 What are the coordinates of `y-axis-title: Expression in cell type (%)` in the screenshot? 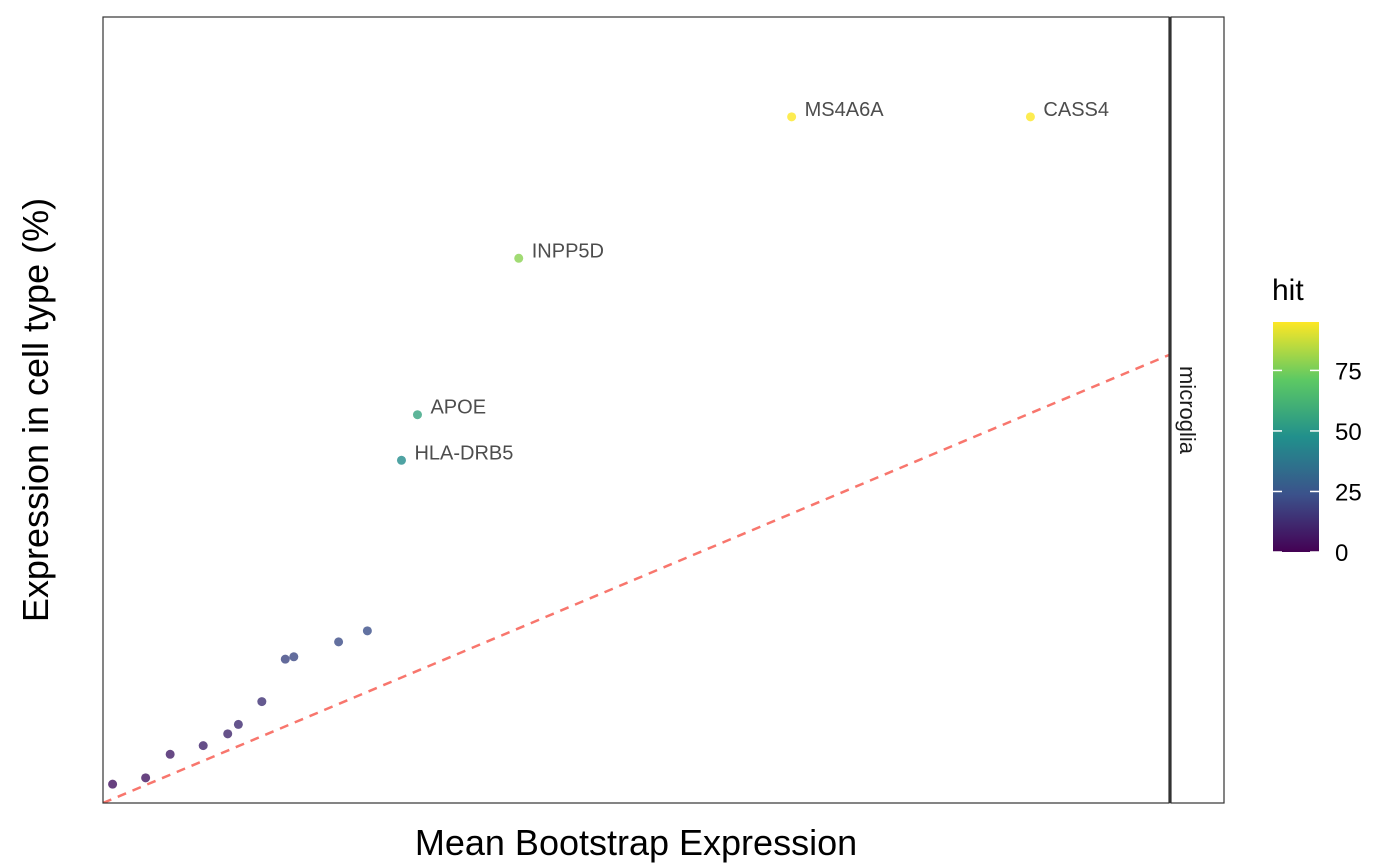 It's located at (35, 410).